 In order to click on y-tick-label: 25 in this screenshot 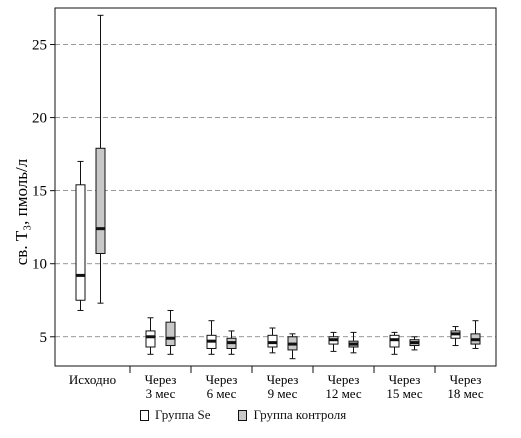, I will do `click(39, 46)`.